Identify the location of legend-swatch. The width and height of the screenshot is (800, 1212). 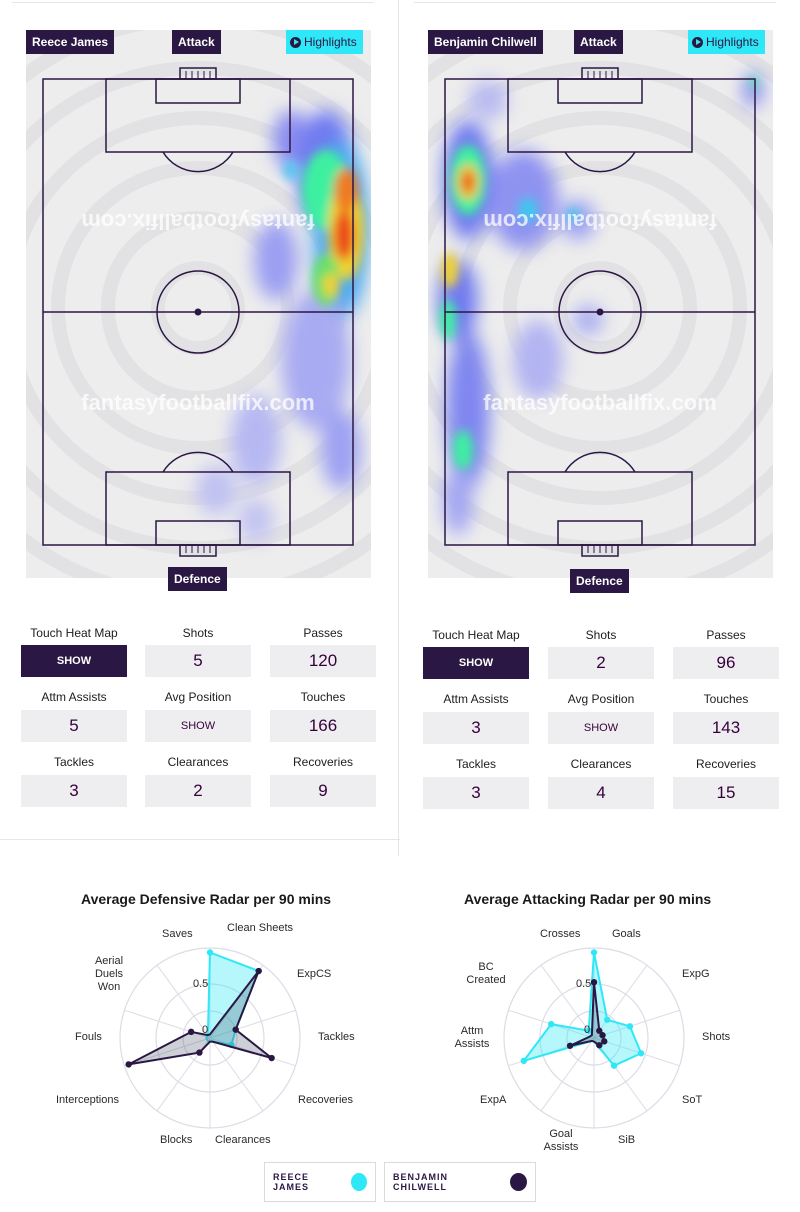
(518, 1182).